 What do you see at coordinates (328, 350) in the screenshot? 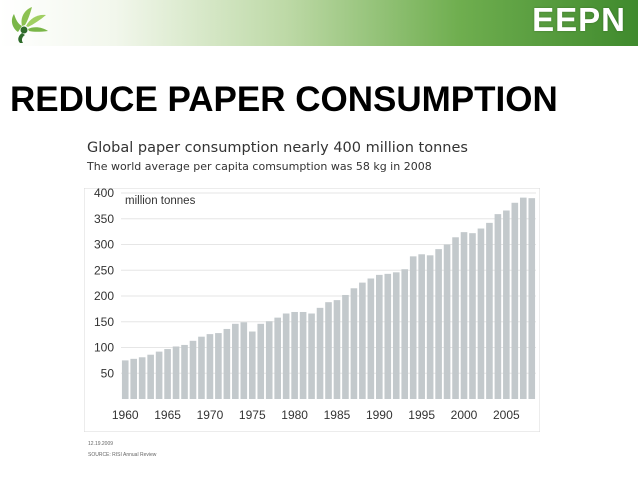
I see `bar-1984` at bounding box center [328, 350].